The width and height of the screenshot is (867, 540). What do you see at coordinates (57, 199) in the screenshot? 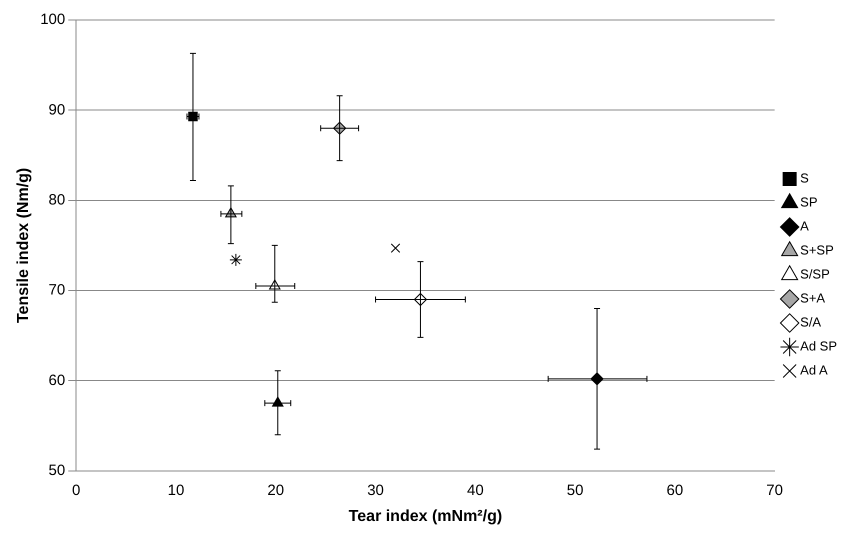
I see `y-tick-label: 80` at bounding box center [57, 199].